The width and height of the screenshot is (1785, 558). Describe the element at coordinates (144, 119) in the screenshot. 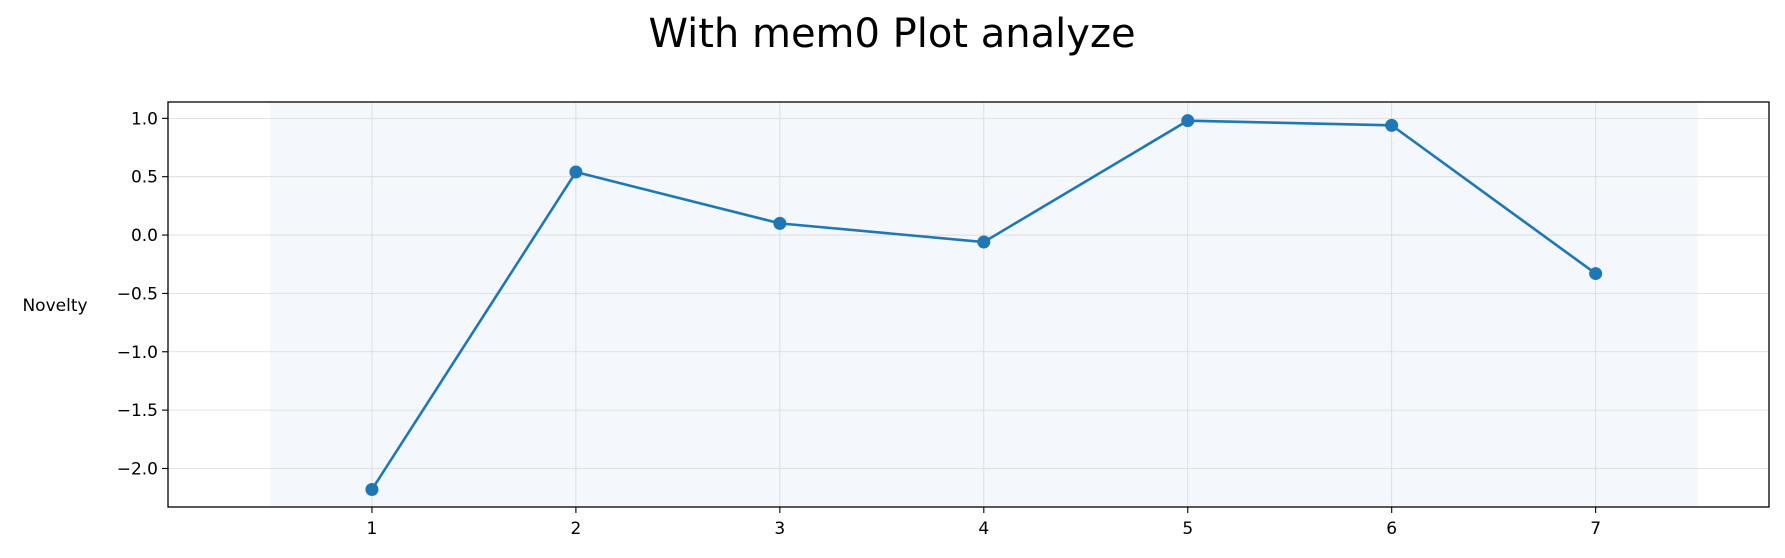

I see `y-tick-label: 1.0` at that location.